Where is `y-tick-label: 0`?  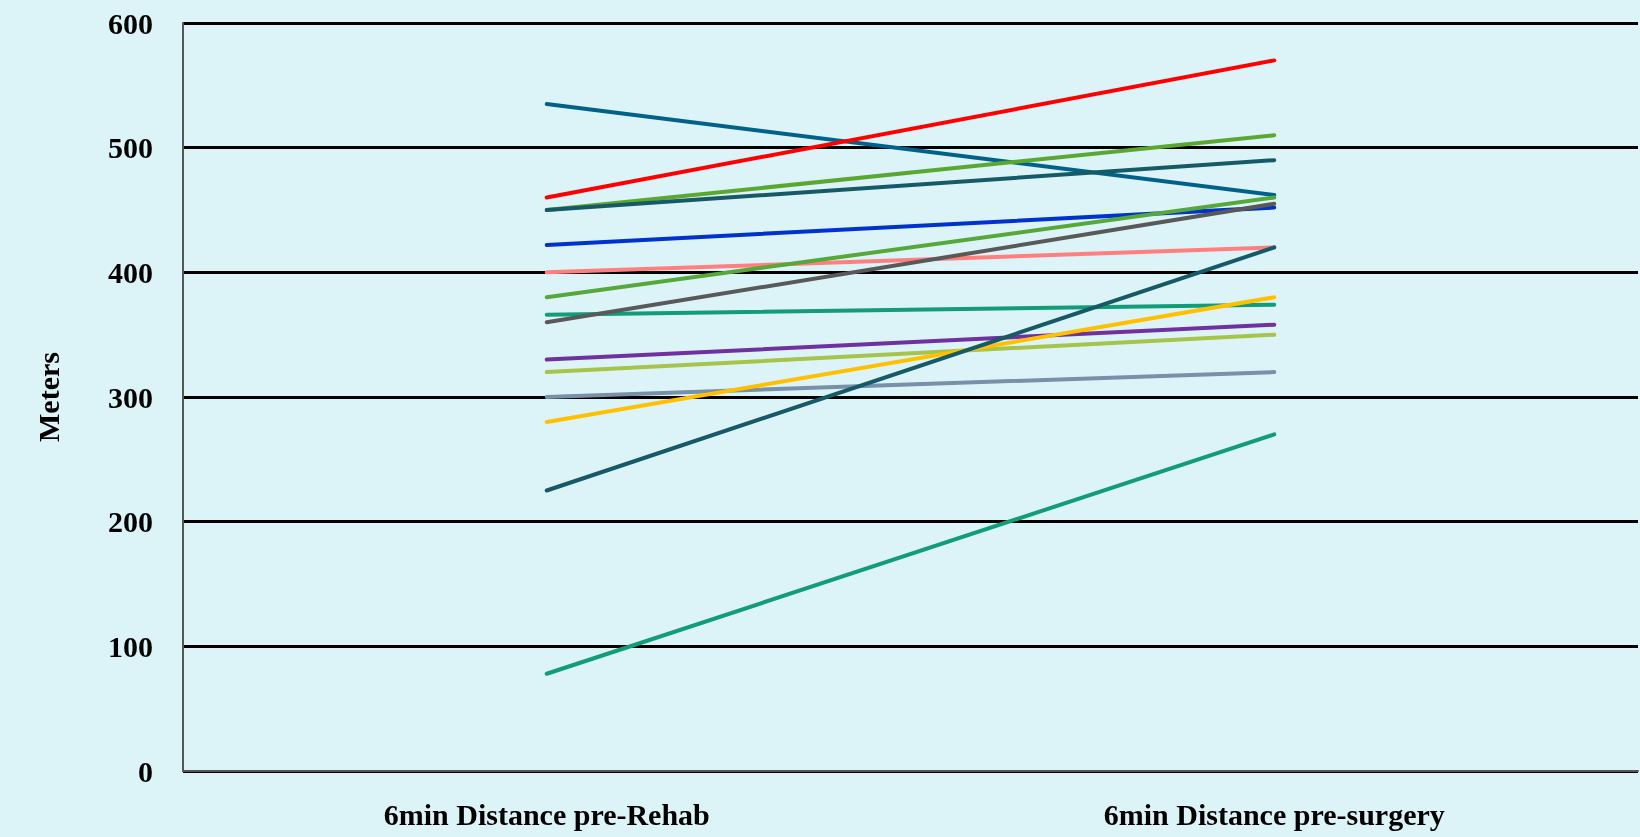
y-tick-label: 0 is located at coordinates (145, 771).